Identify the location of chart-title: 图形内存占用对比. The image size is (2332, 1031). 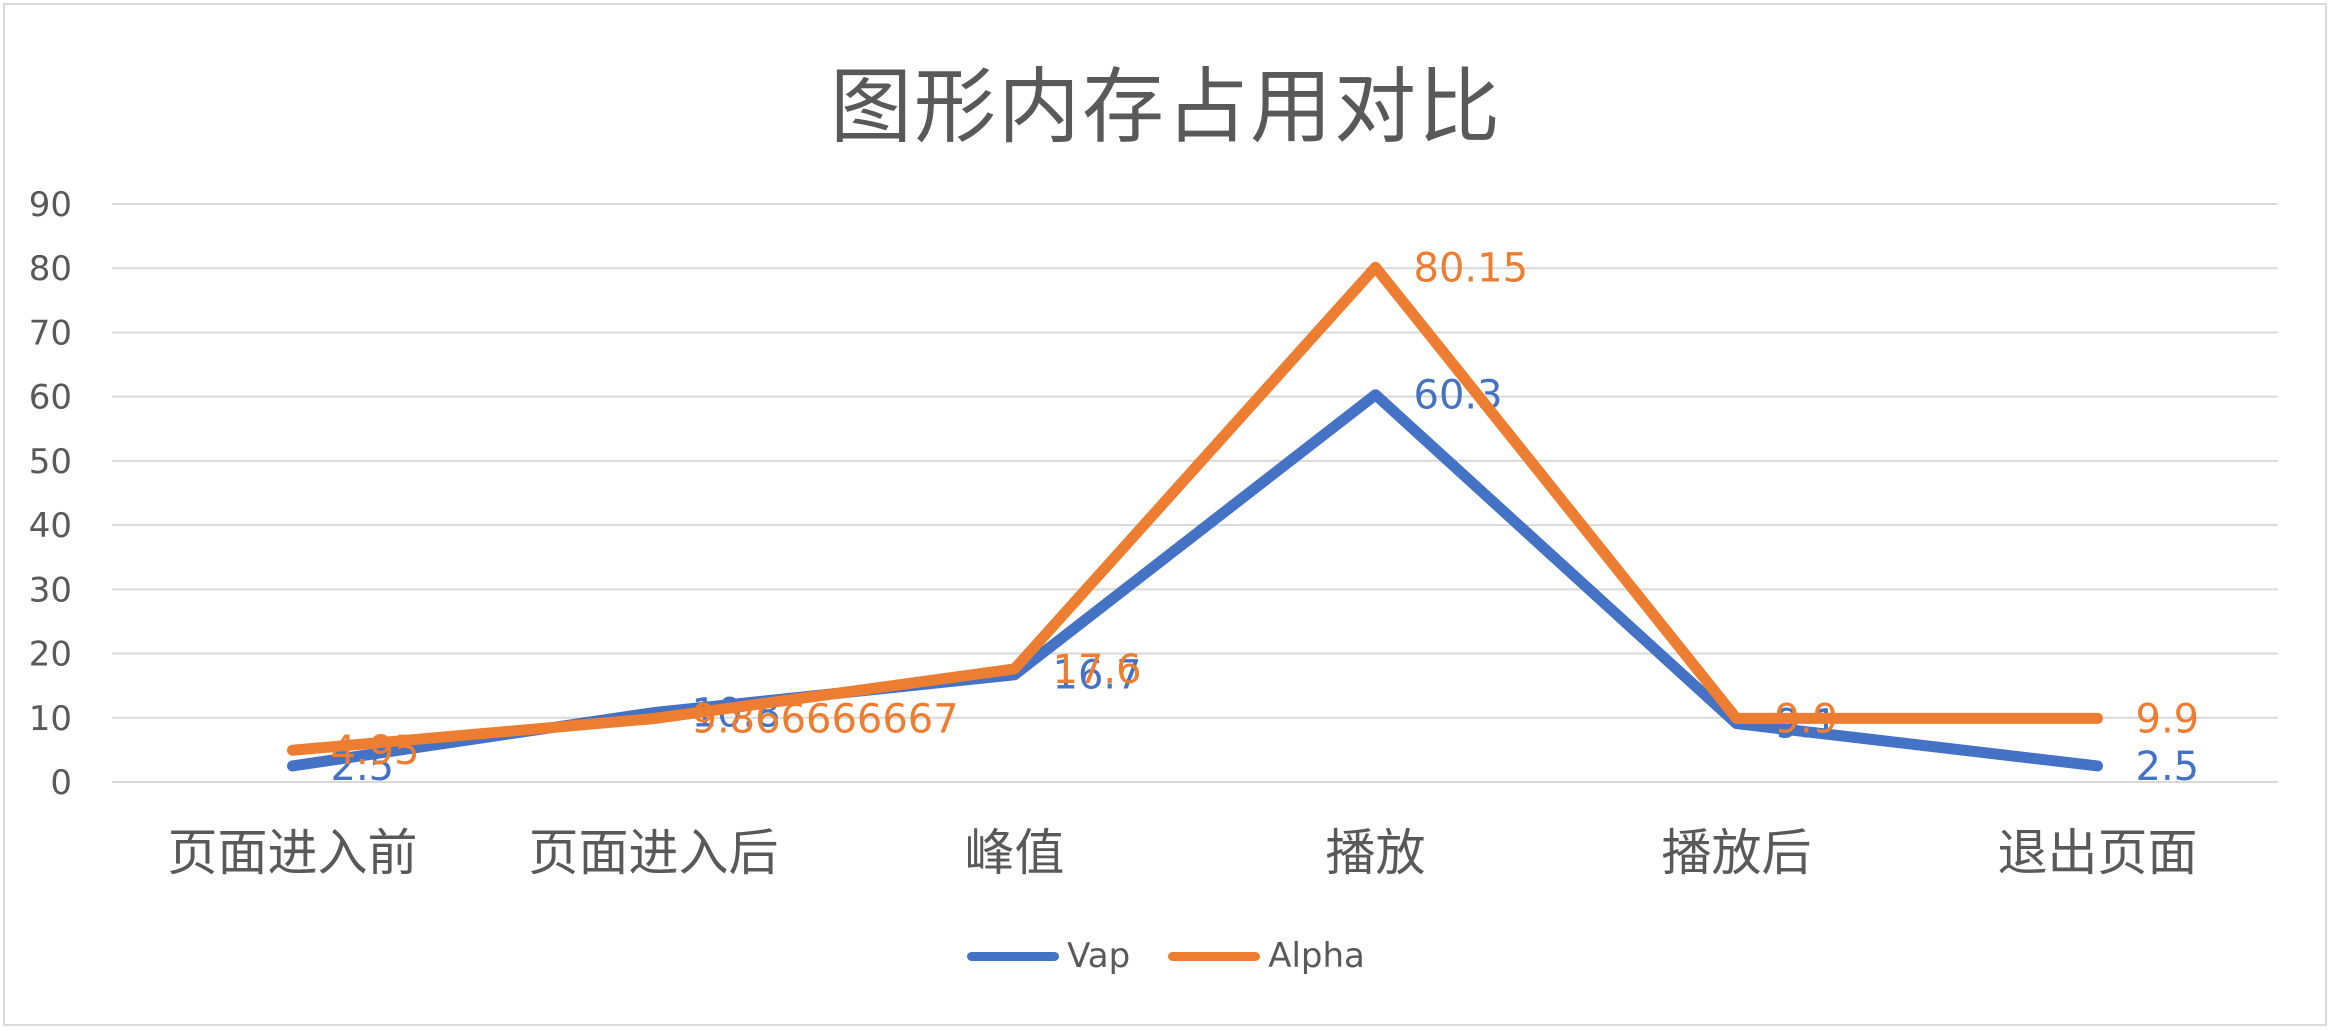
(1165, 107).